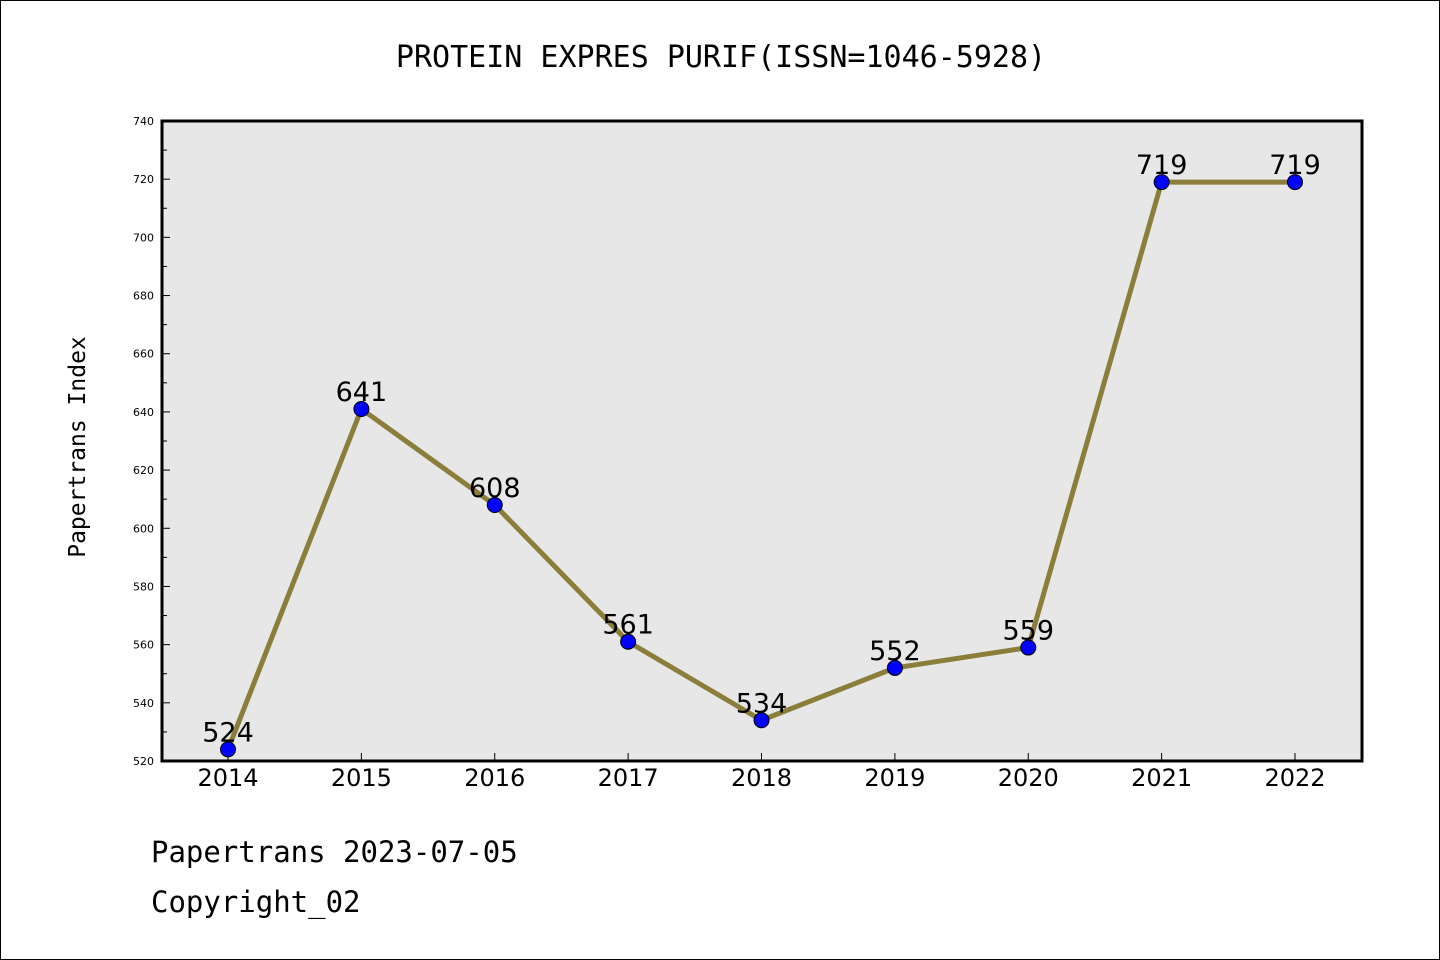 The width and height of the screenshot is (1440, 960). What do you see at coordinates (78, 447) in the screenshot?
I see `y-axis-label: Papertrans Index` at bounding box center [78, 447].